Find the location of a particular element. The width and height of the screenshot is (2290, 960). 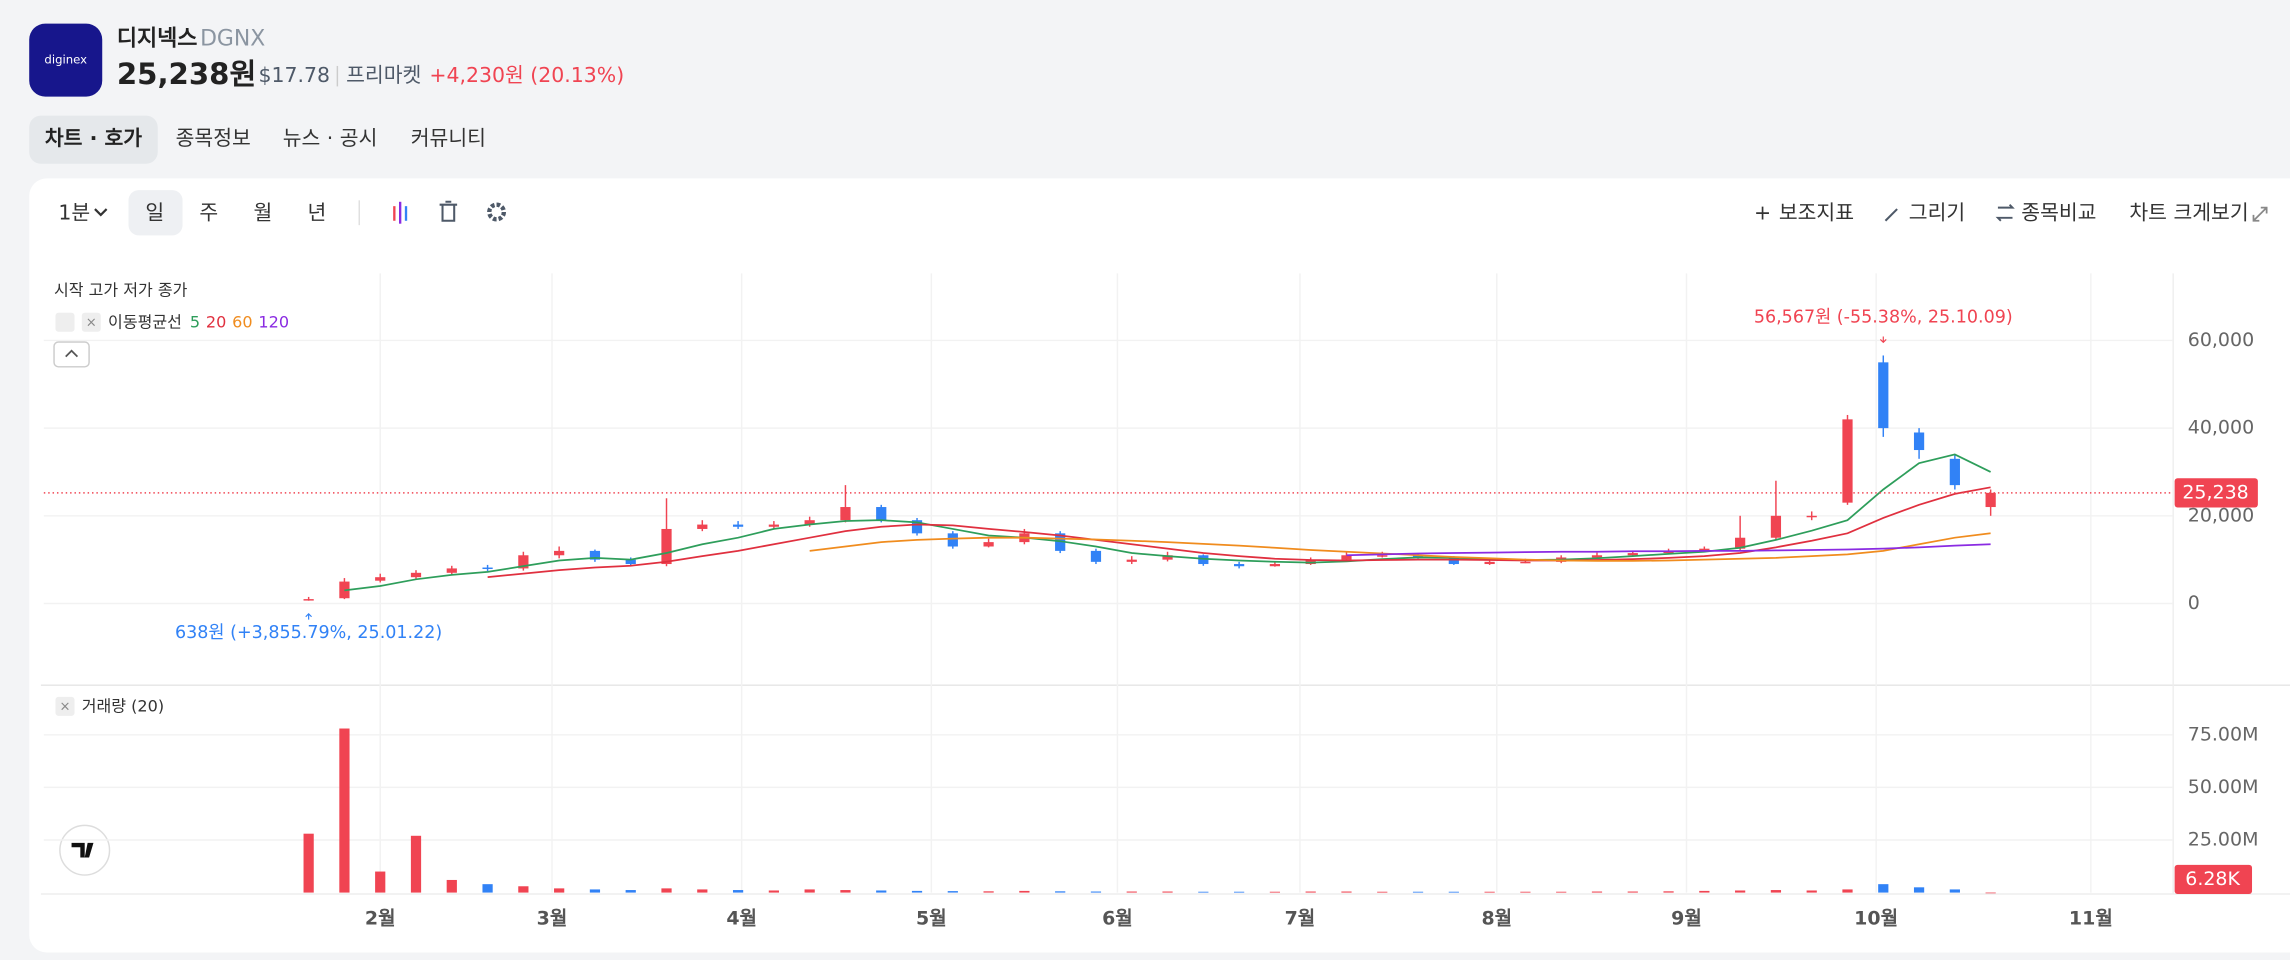

period: 일 is located at coordinates (154, 212).